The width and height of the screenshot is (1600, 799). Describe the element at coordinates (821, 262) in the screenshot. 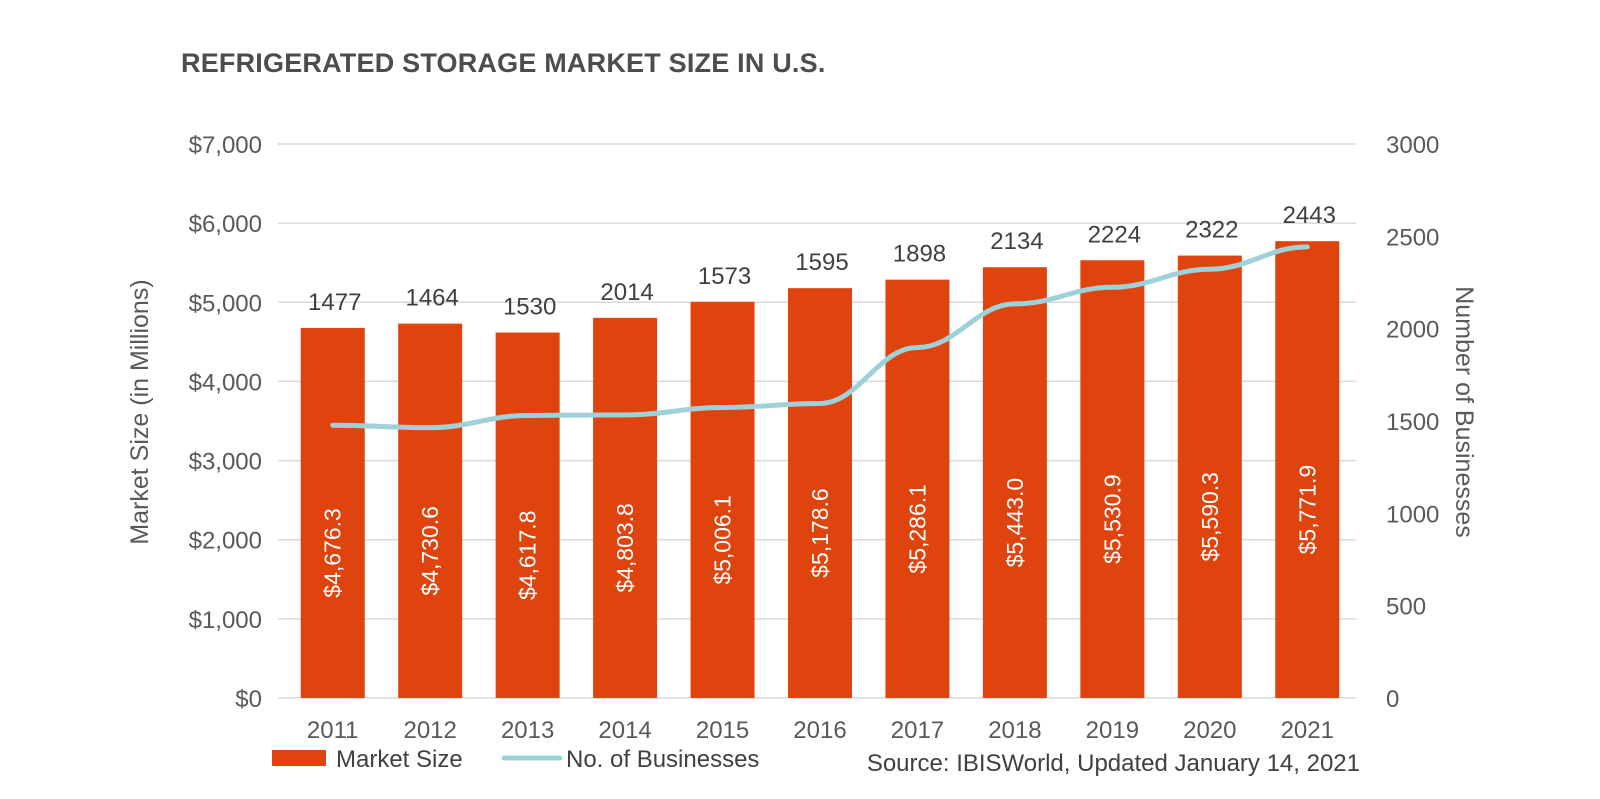

I see `line-value-label: 1595` at that location.